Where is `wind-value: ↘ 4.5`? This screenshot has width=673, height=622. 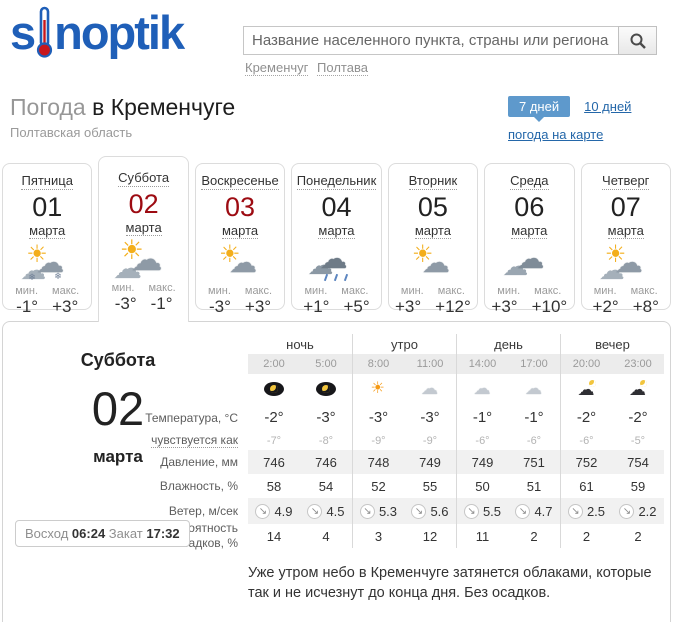
wind-value: ↘ 4.5 is located at coordinates (326, 511).